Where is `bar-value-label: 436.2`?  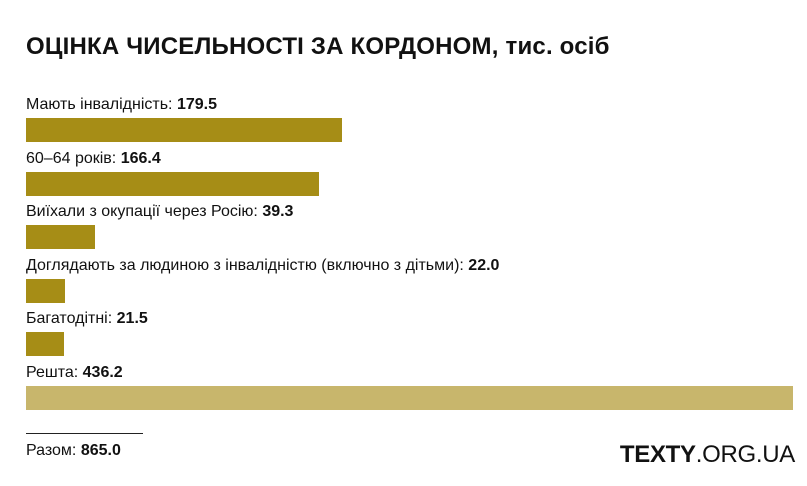
bar-value-label: 436.2 is located at coordinates (102, 372).